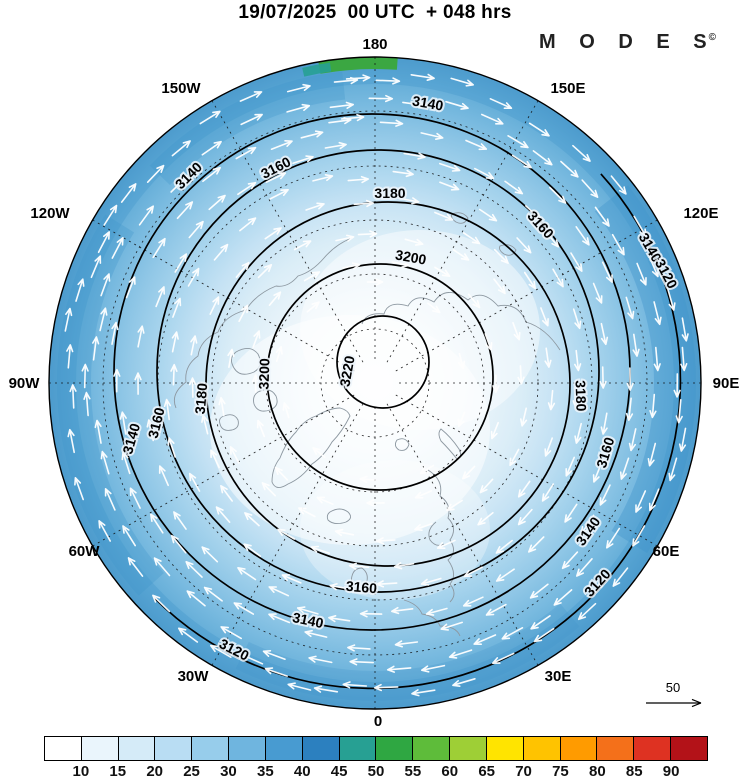 The height and width of the screenshot is (782, 750). Describe the element at coordinates (317, 69) in the screenshot. I see `teal-wind-patch` at that location.